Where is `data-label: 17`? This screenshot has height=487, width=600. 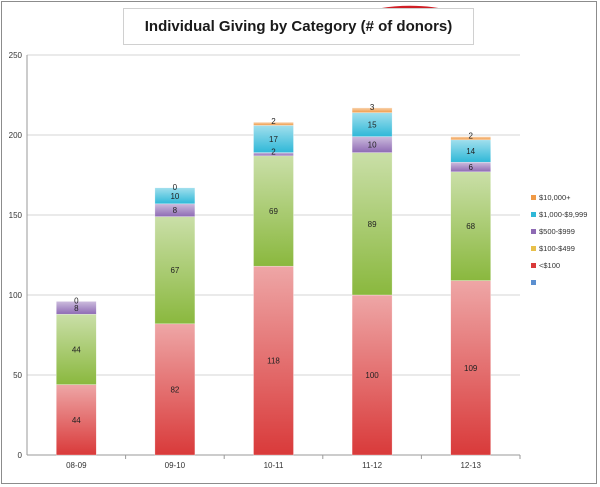 data-label: 17 is located at coordinates (273, 139).